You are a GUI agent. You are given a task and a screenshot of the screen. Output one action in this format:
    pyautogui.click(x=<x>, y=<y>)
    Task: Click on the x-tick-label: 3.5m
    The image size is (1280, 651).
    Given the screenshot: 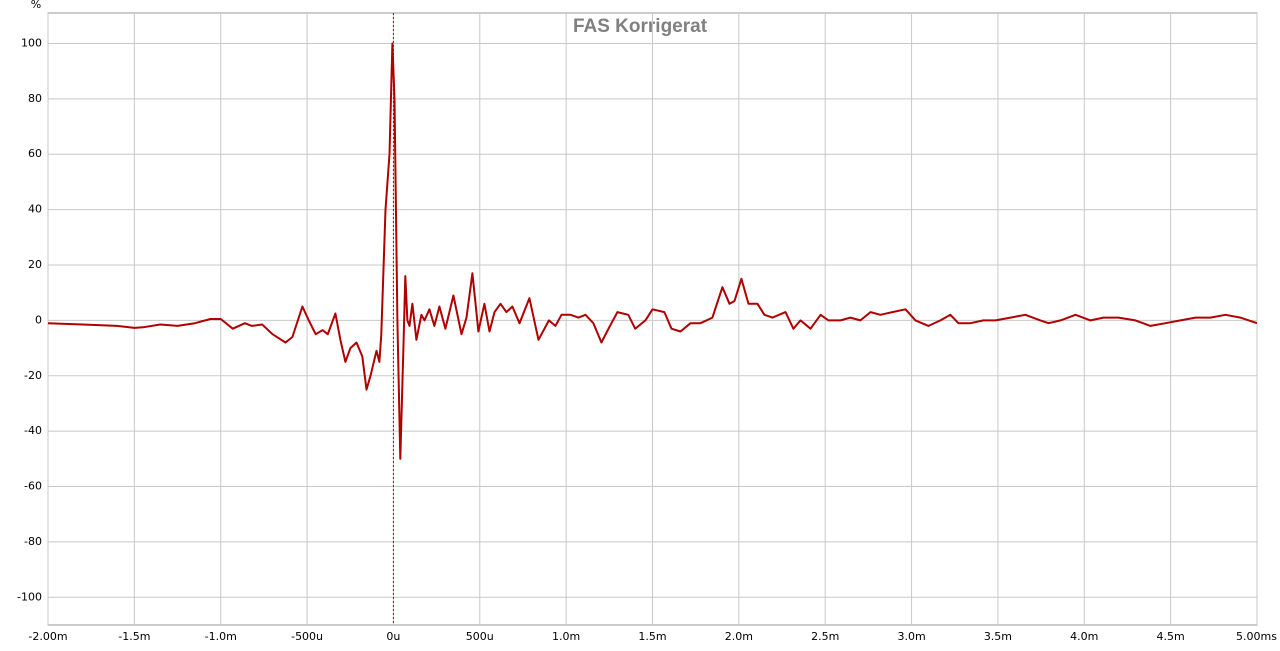 What is the action you would take?
    pyautogui.click(x=998, y=636)
    